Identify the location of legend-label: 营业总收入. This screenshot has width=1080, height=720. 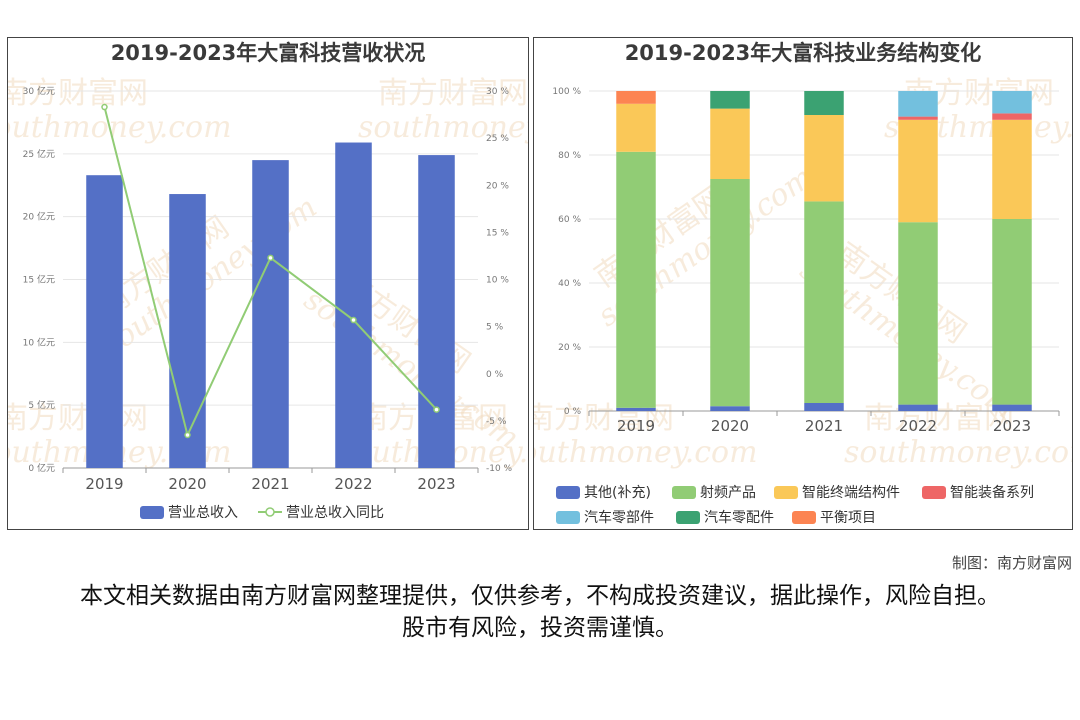
(203, 513).